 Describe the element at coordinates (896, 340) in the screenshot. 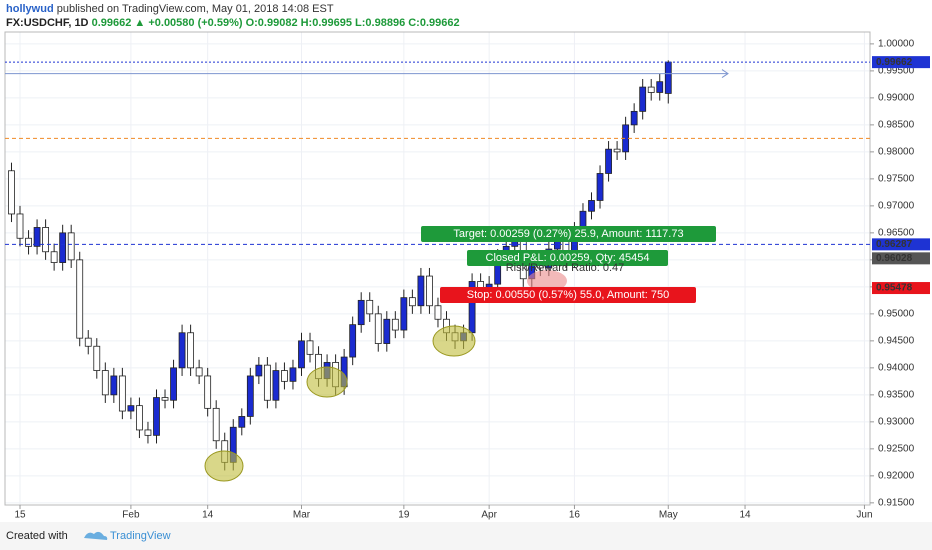

I see `y-tick-label: 0.94500` at that location.